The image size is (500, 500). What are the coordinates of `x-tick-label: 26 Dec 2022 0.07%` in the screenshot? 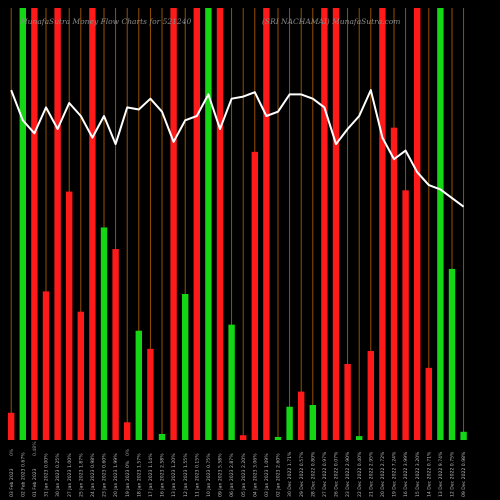 It's located at (337, 474).